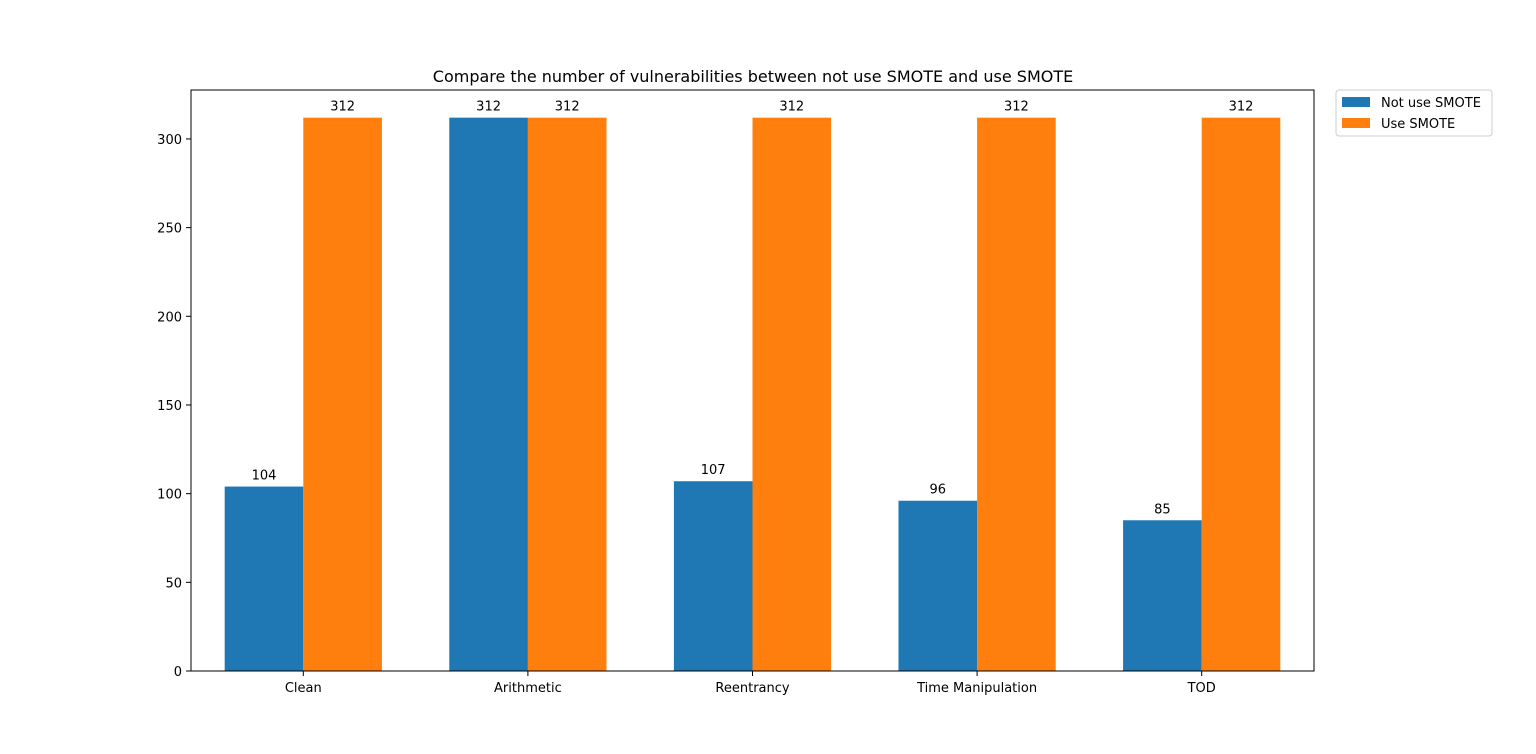  I want to click on data-label-not-use-smote-tod: 85, so click(1162, 509).